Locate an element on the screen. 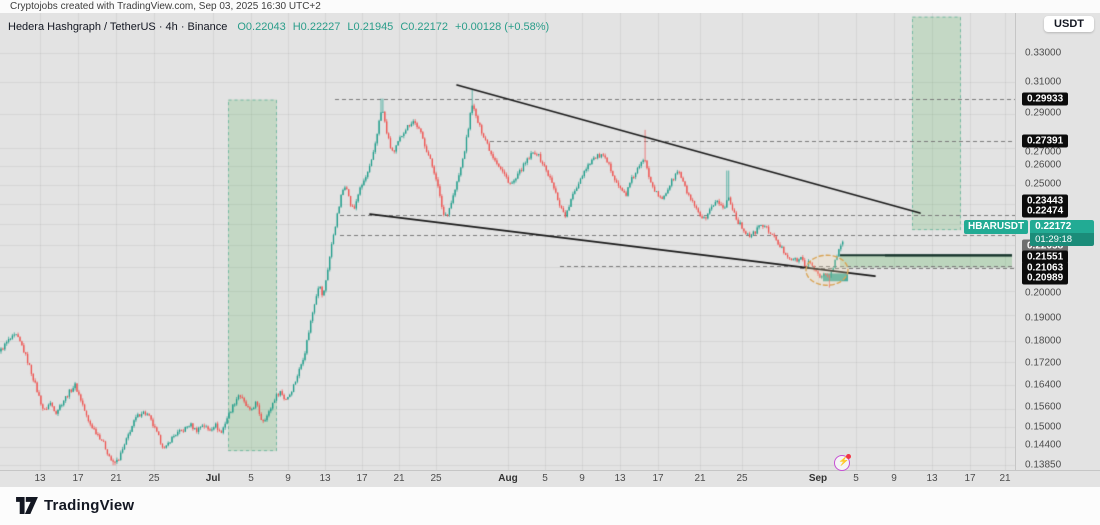 Image resolution: width=1100 pixels, height=525 pixels. price-level-badge: 0.29933 is located at coordinates (1045, 99).